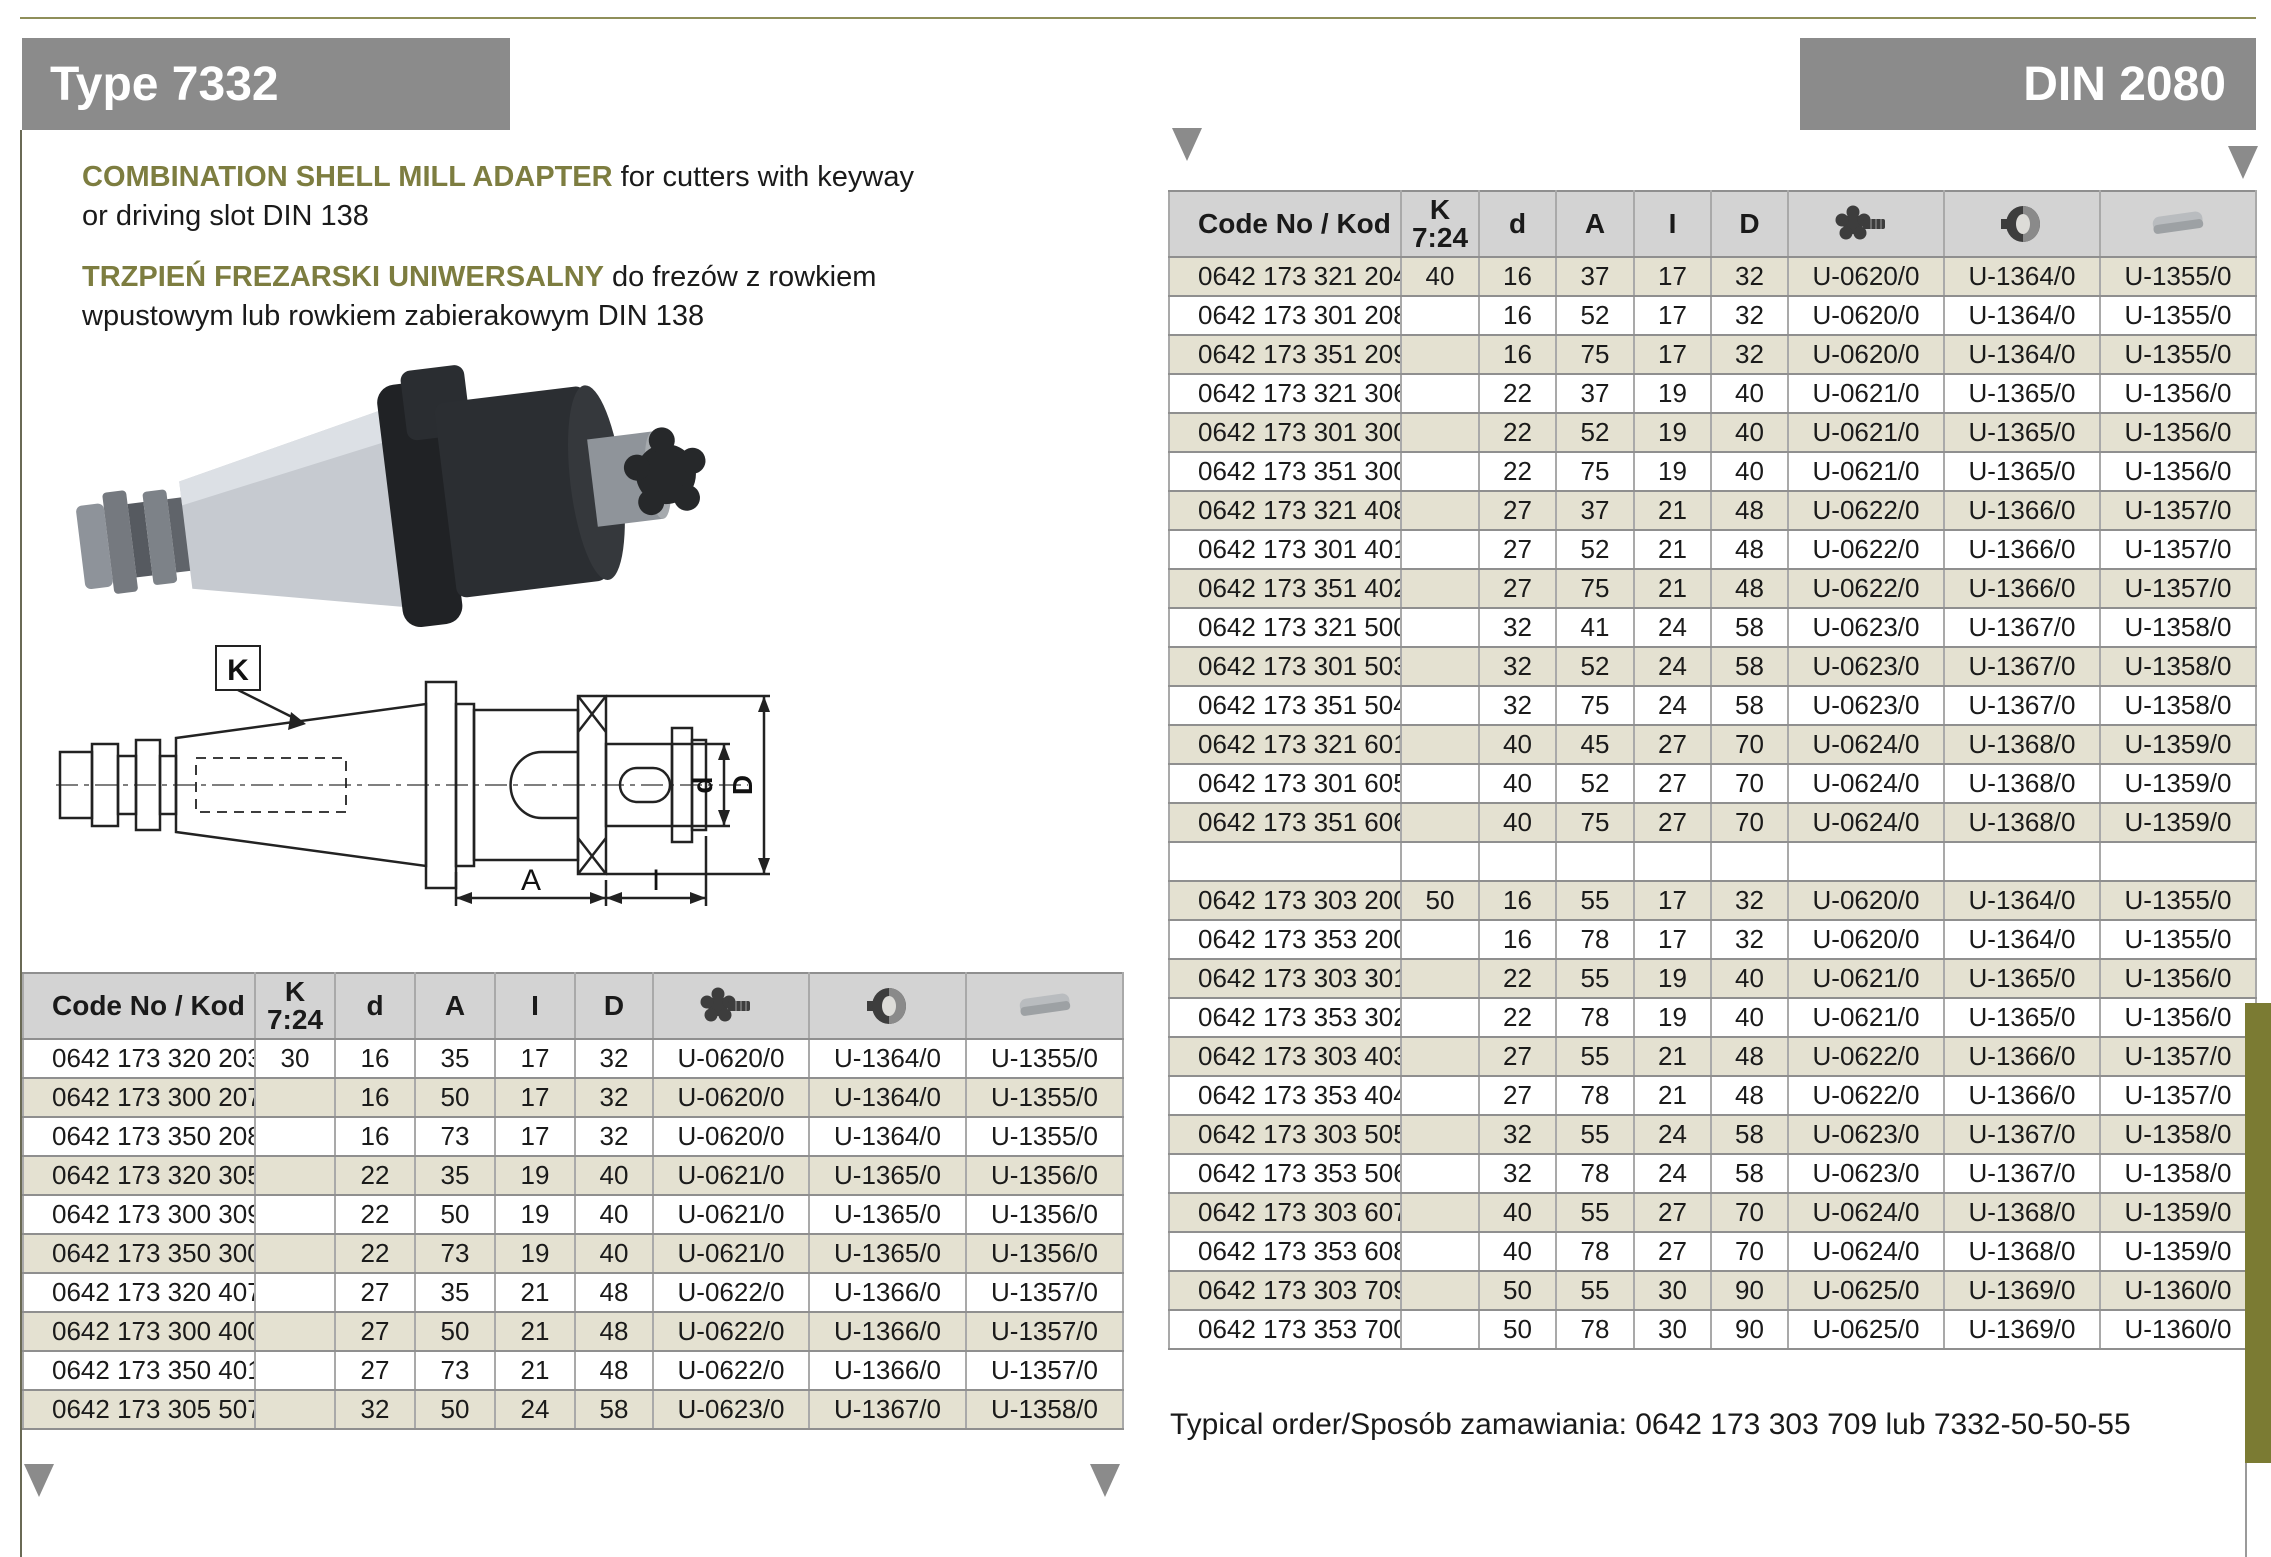 The image size is (2271, 1557). Describe the element at coordinates (1672, 1173) in the screenshot. I see `i-cell: 24` at that location.